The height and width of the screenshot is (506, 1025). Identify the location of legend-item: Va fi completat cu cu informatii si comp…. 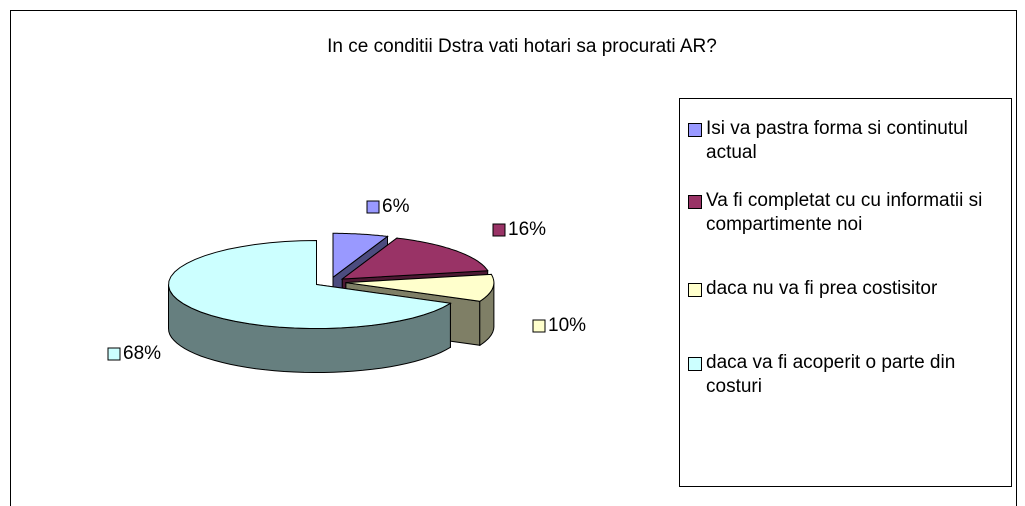
(845, 213).